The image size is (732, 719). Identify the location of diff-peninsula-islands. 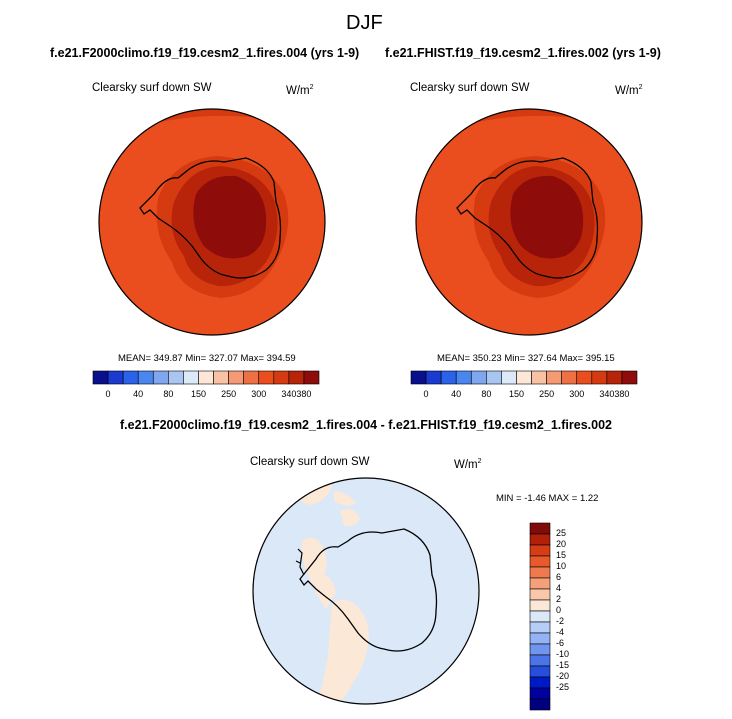
(300, 562).